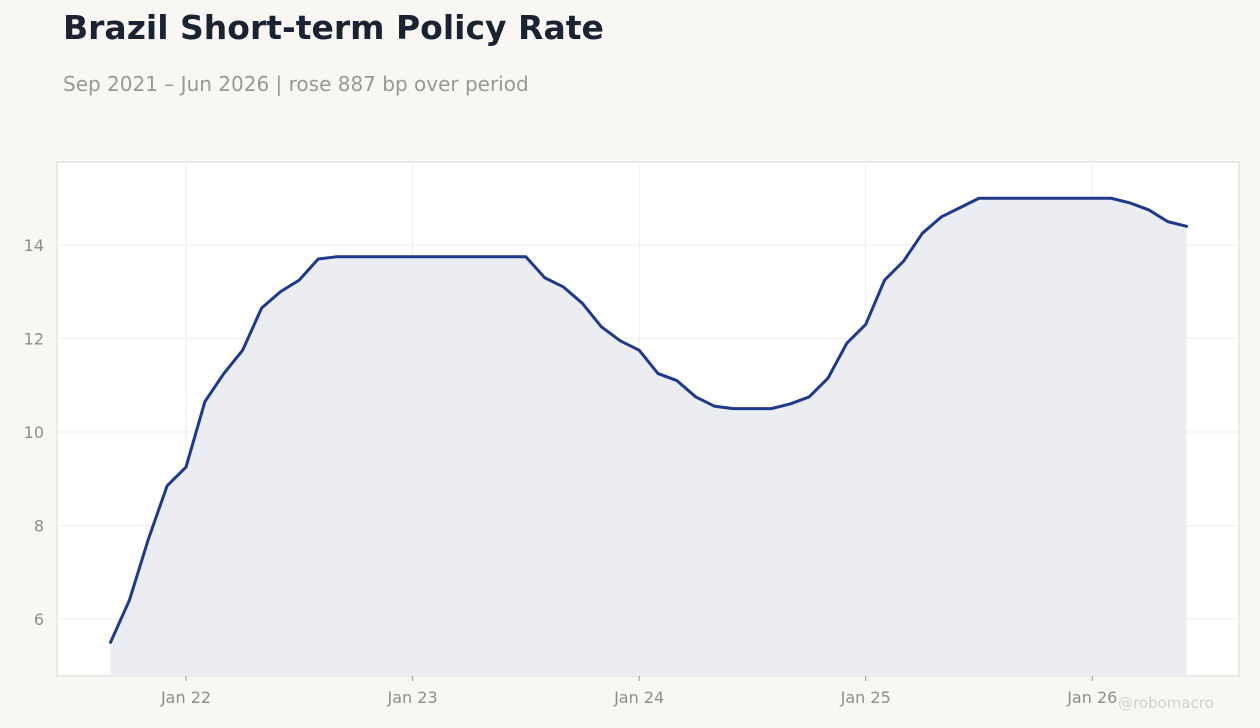  I want to click on x-tick-label: Jan 22, so click(185, 697).